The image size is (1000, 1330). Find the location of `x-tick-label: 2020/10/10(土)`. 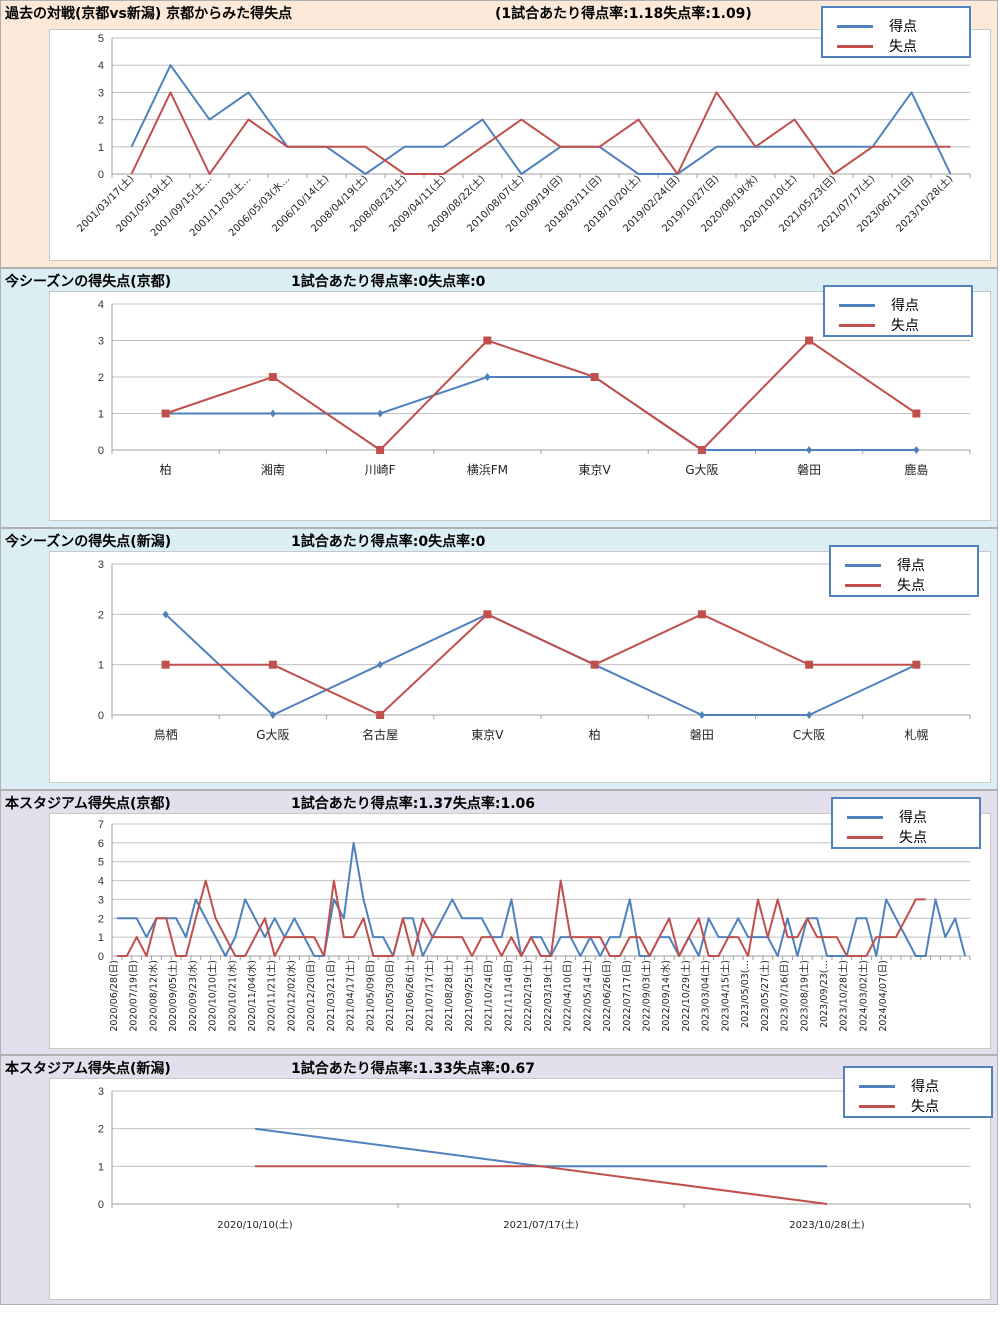

x-tick-label: 2020/10/10(土) is located at coordinates (213, 996).